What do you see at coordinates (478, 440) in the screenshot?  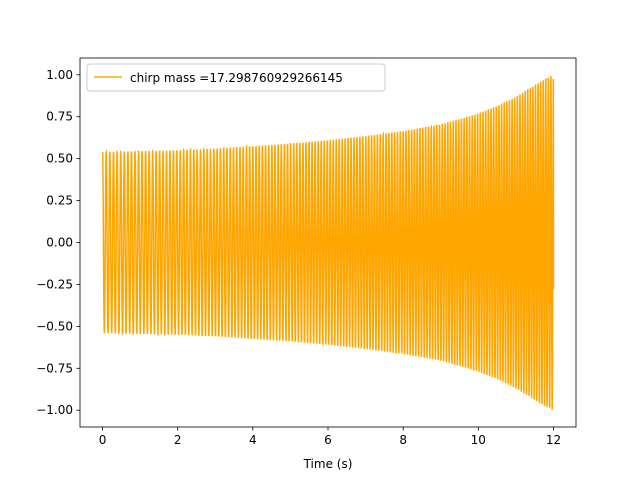 I see `x-tick-label: 10` at bounding box center [478, 440].